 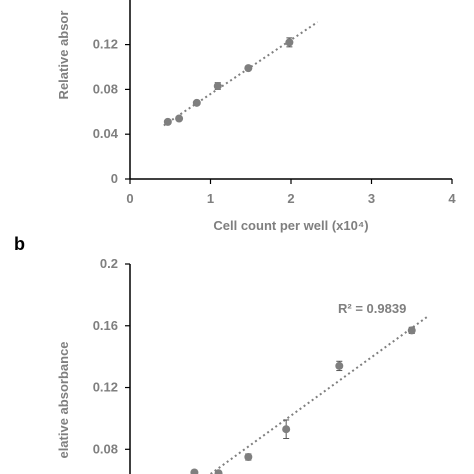 What do you see at coordinates (372, 308) in the screenshot?
I see `r-squared-label: R² = 0.9839` at bounding box center [372, 308].